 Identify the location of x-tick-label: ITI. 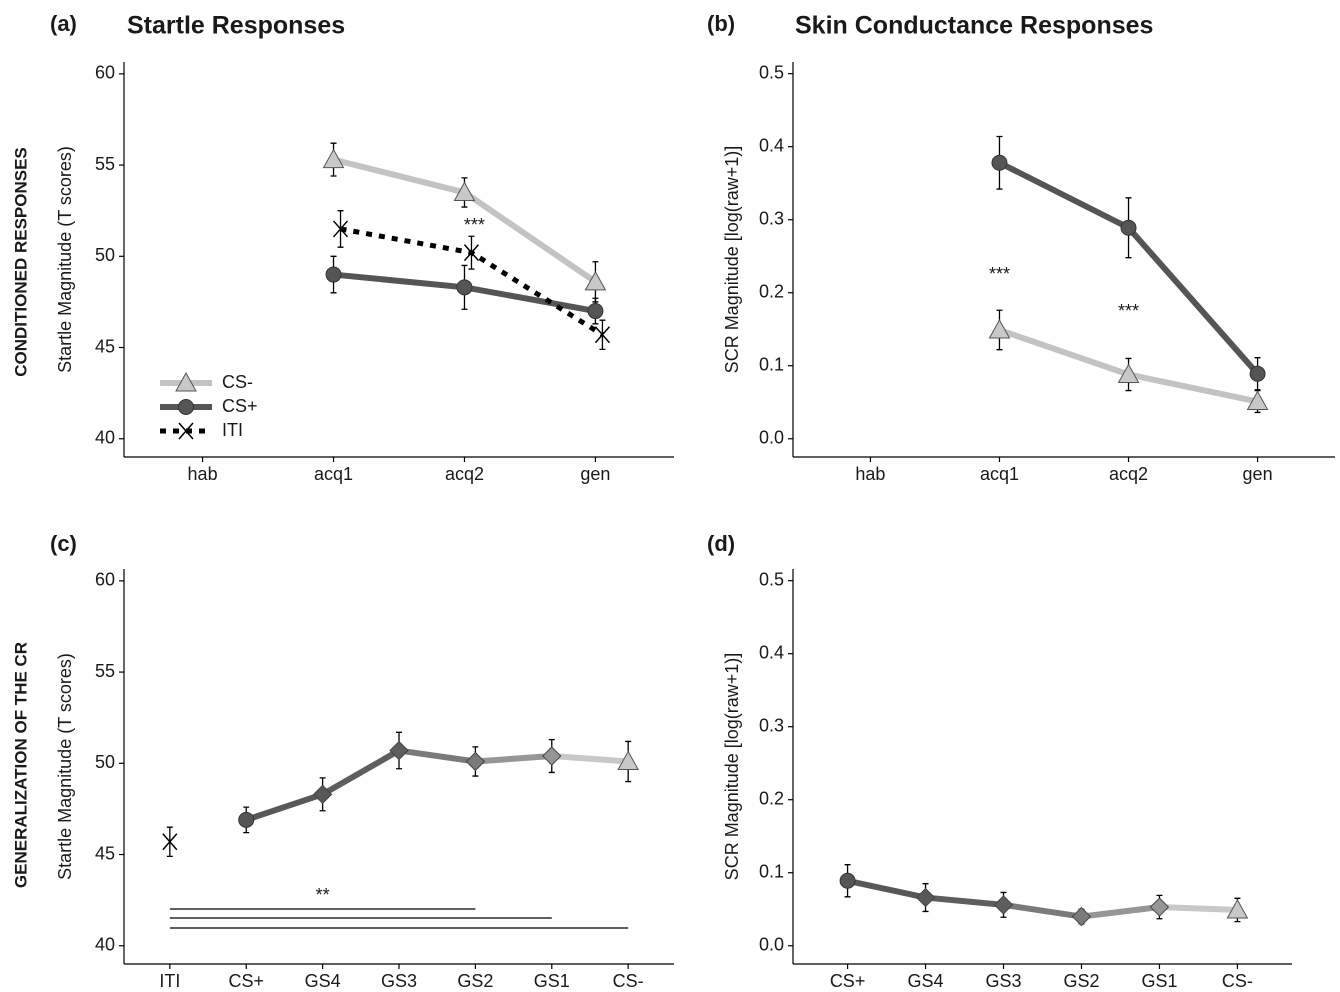
(169, 981).